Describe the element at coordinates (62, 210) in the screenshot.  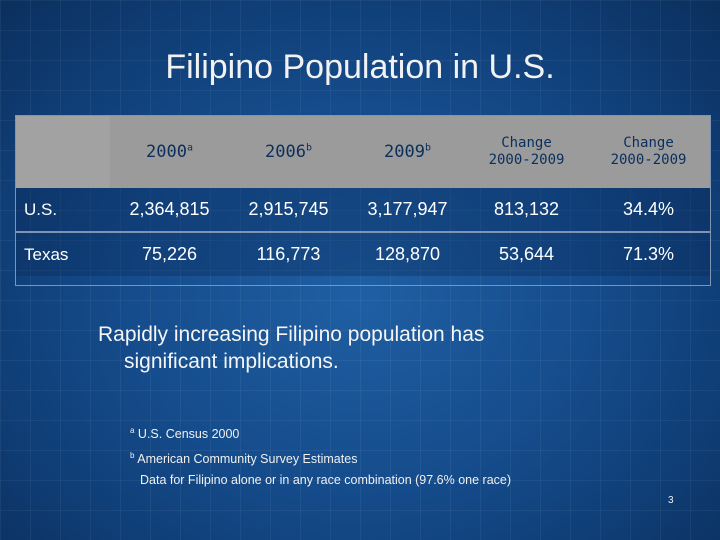
I see `row-label-us: U.S.` at that location.